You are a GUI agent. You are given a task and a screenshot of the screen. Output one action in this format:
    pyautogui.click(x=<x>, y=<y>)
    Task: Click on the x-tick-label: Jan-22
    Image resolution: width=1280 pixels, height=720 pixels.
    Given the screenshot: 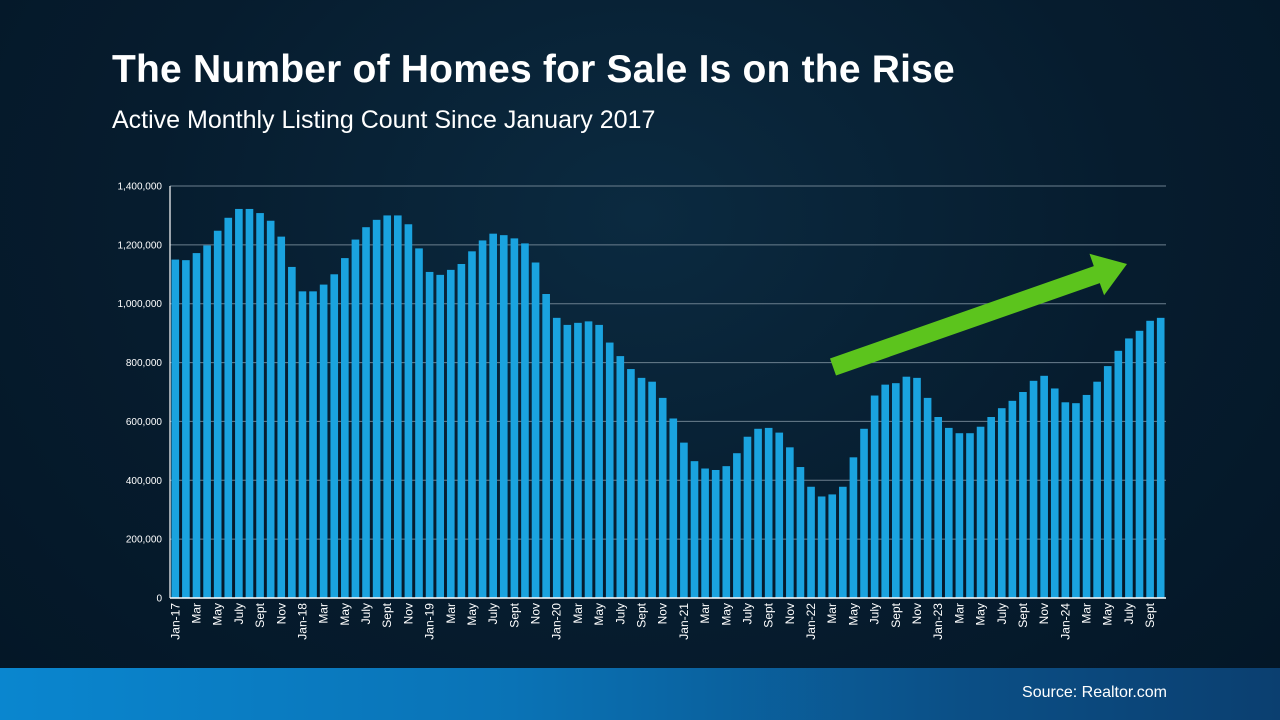 What is the action you would take?
    pyautogui.click(x=811, y=621)
    